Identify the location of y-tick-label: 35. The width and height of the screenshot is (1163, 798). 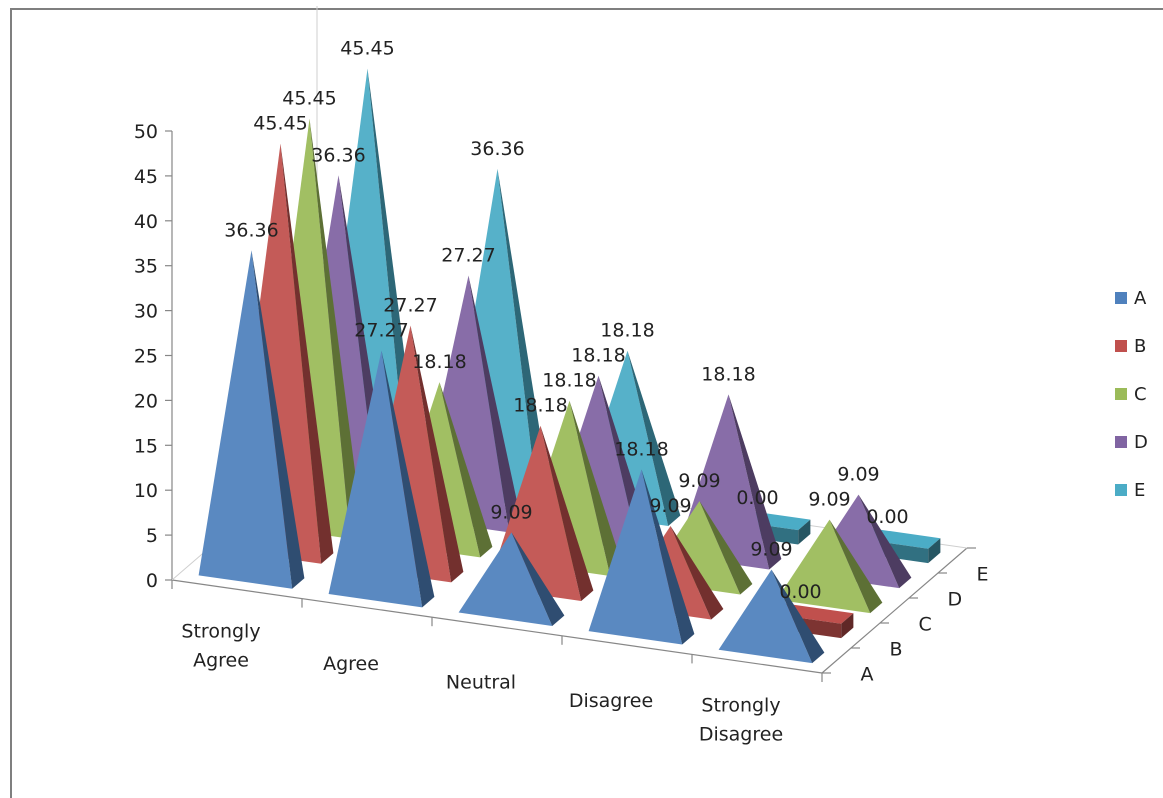
(146, 267).